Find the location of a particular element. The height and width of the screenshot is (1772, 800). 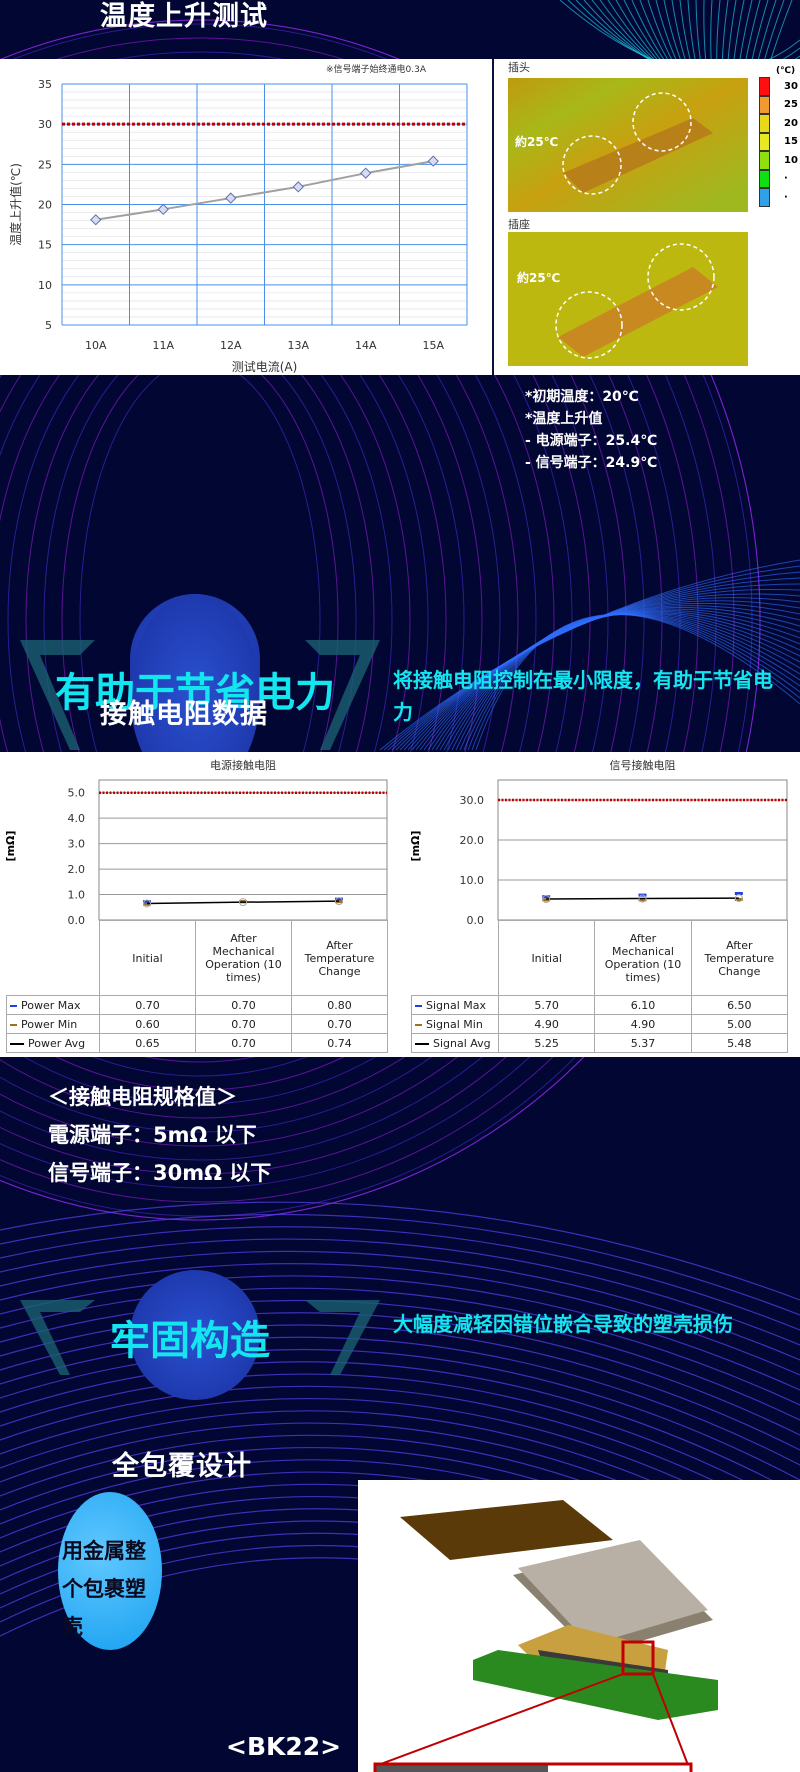

decor-triangles is located at coordinates (200, 695).